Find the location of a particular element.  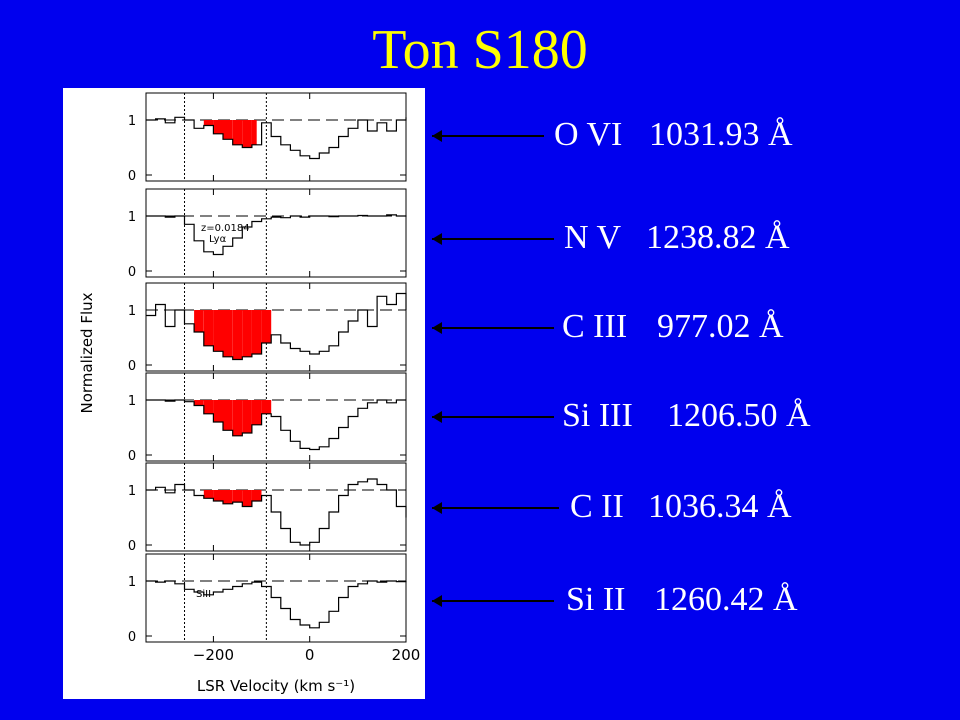

annotation-label: z=0.0184 is located at coordinates (225, 228).